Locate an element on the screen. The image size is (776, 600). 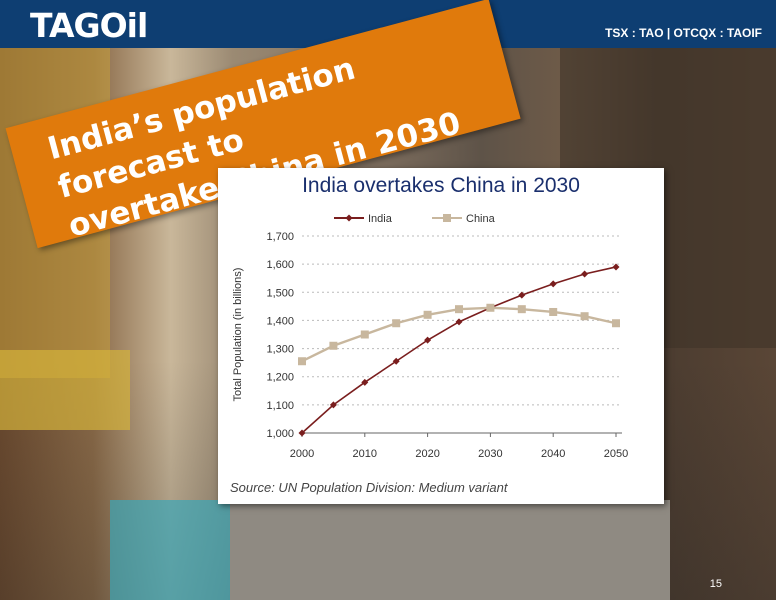
y-tick-label: 1,100 is located at coordinates (280, 406).